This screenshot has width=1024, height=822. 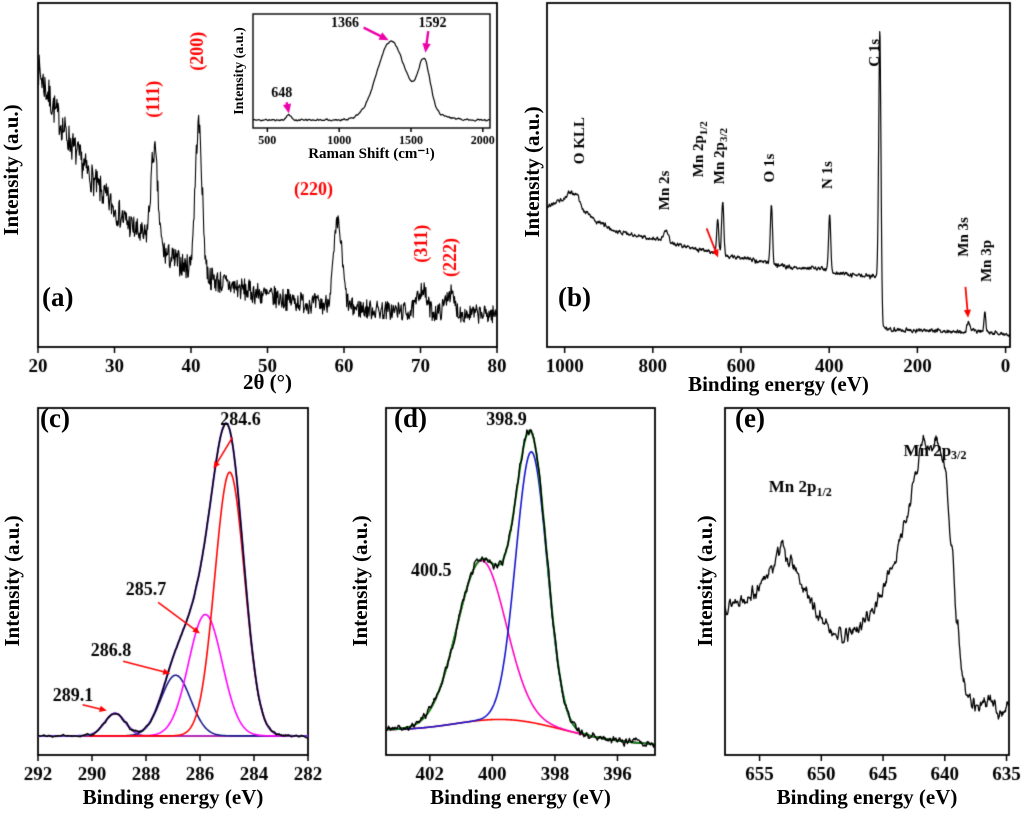 What do you see at coordinates (778, 384) in the screenshot?
I see `panel-b-xlabel: Binding energy (eV)` at bounding box center [778, 384].